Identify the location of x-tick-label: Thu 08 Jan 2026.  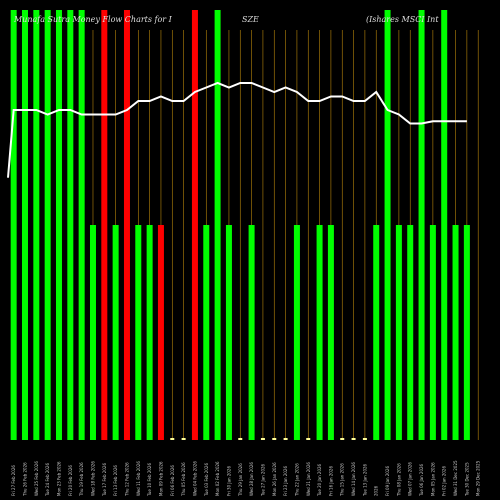
(398, 480).